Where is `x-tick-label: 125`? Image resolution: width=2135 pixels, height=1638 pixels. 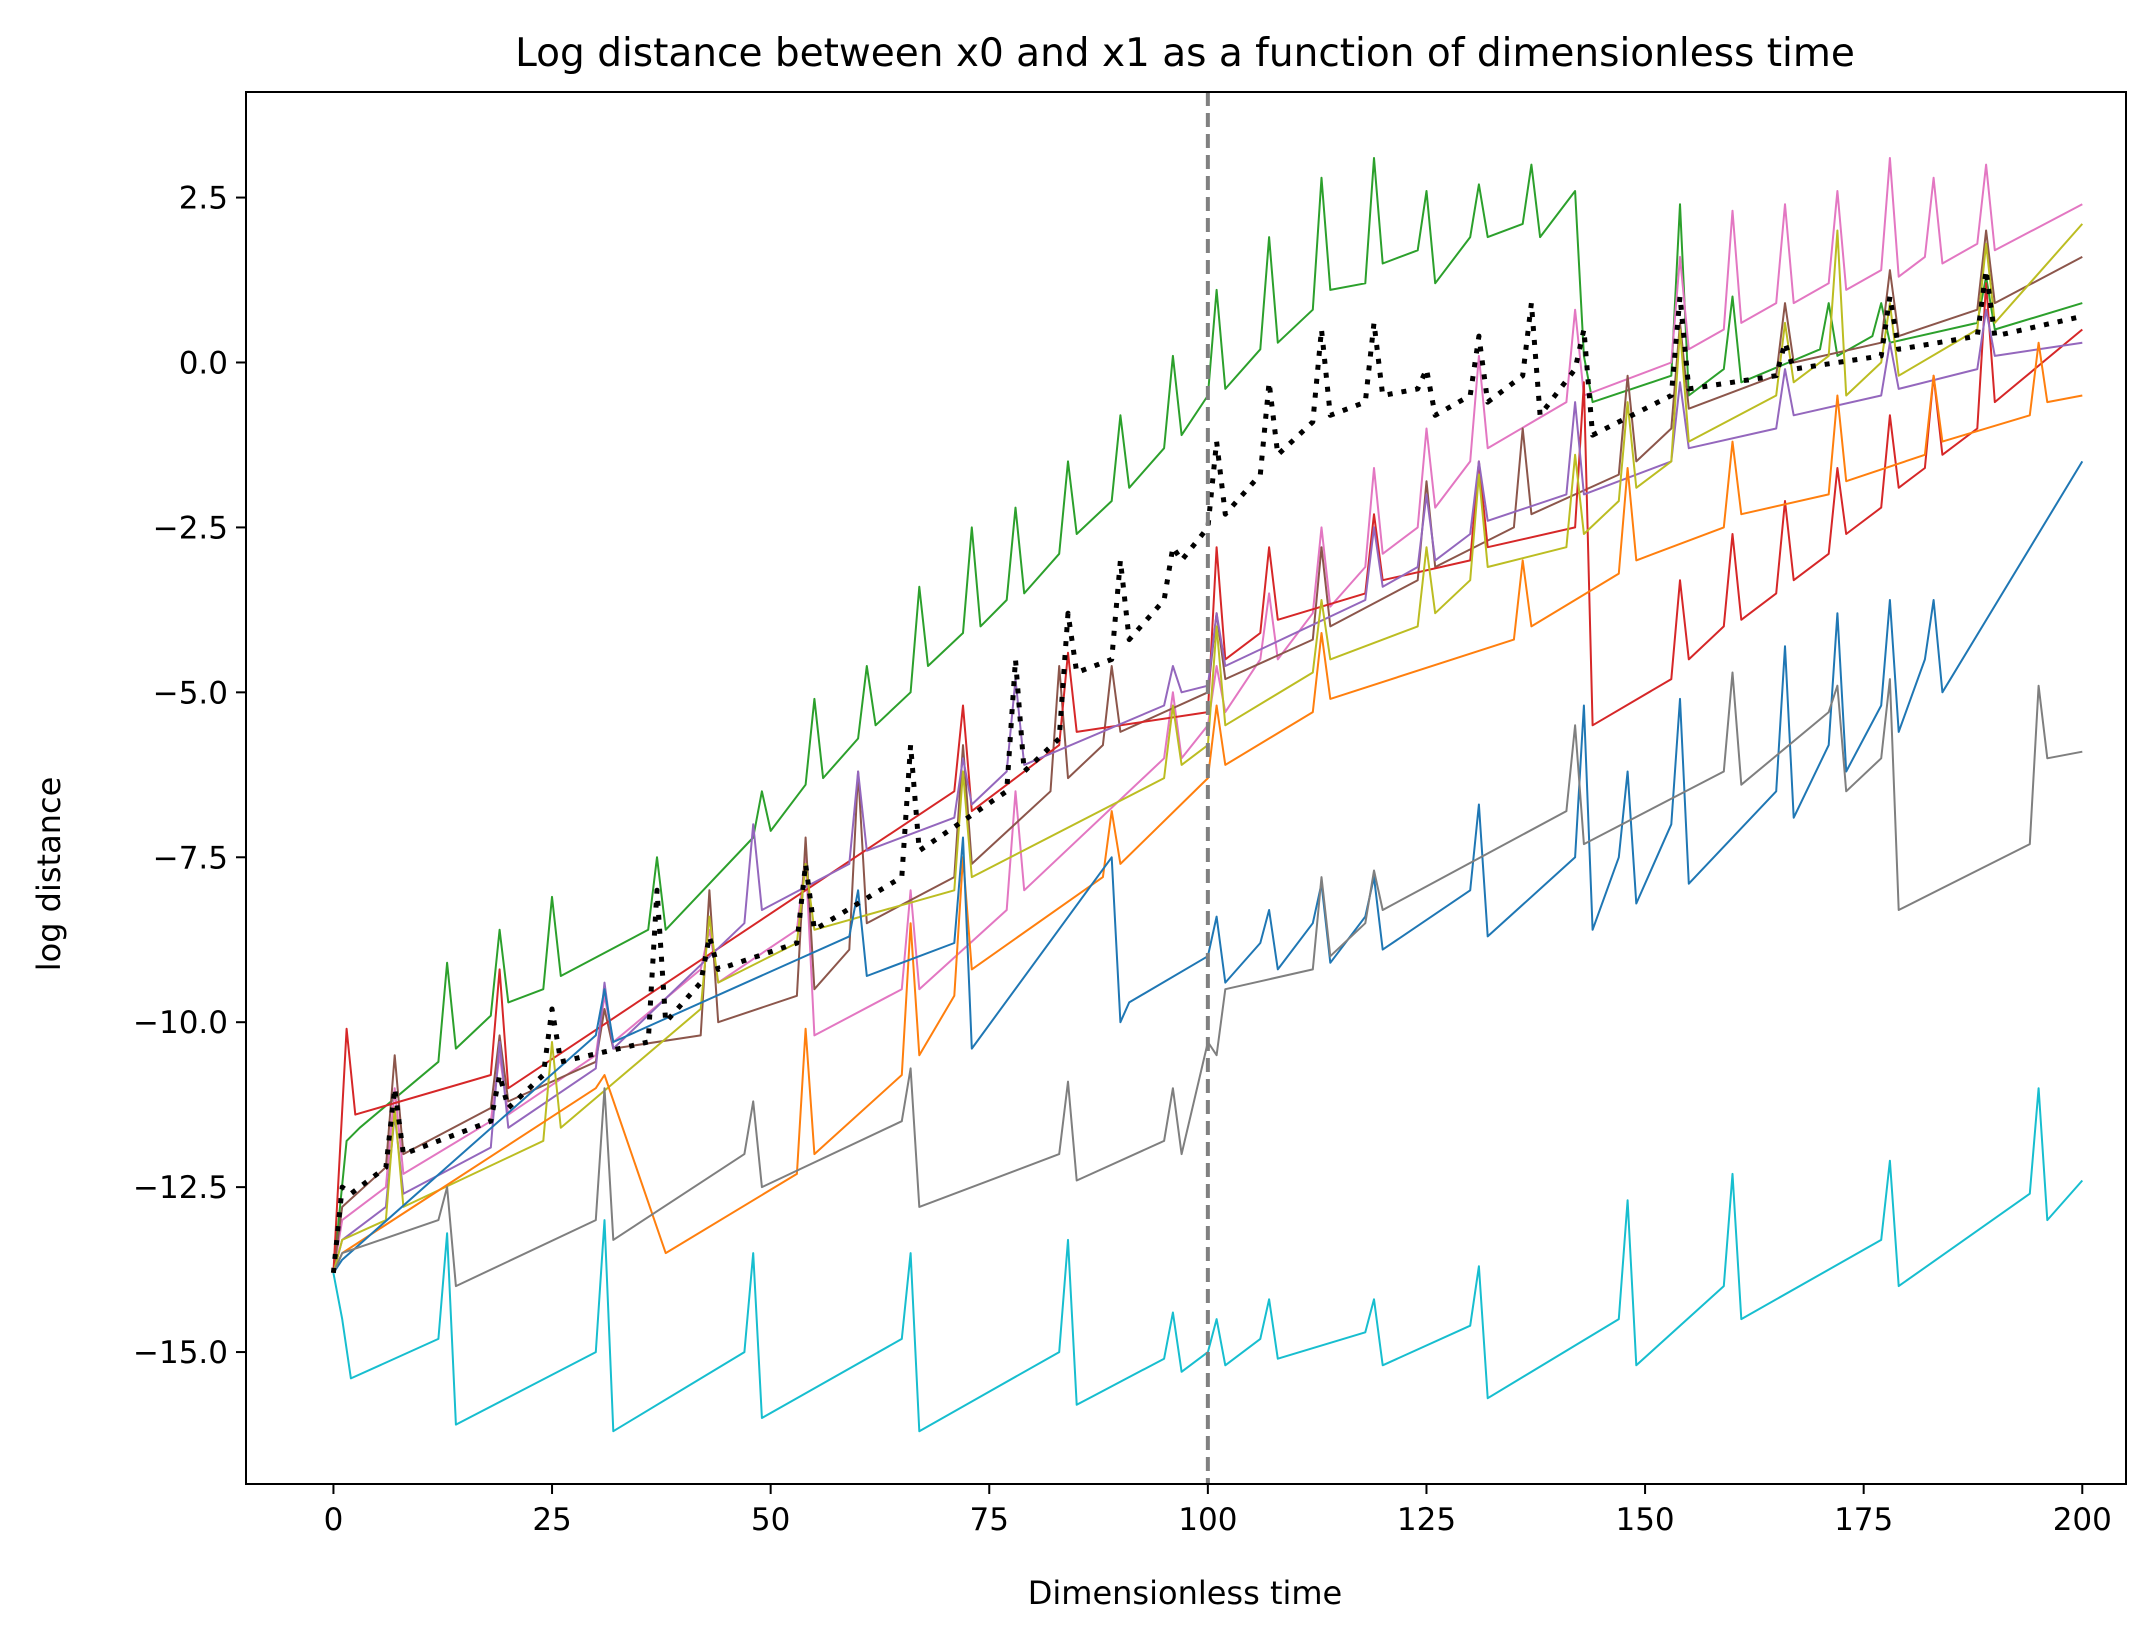 x-tick-label: 125 is located at coordinates (1426, 1520).